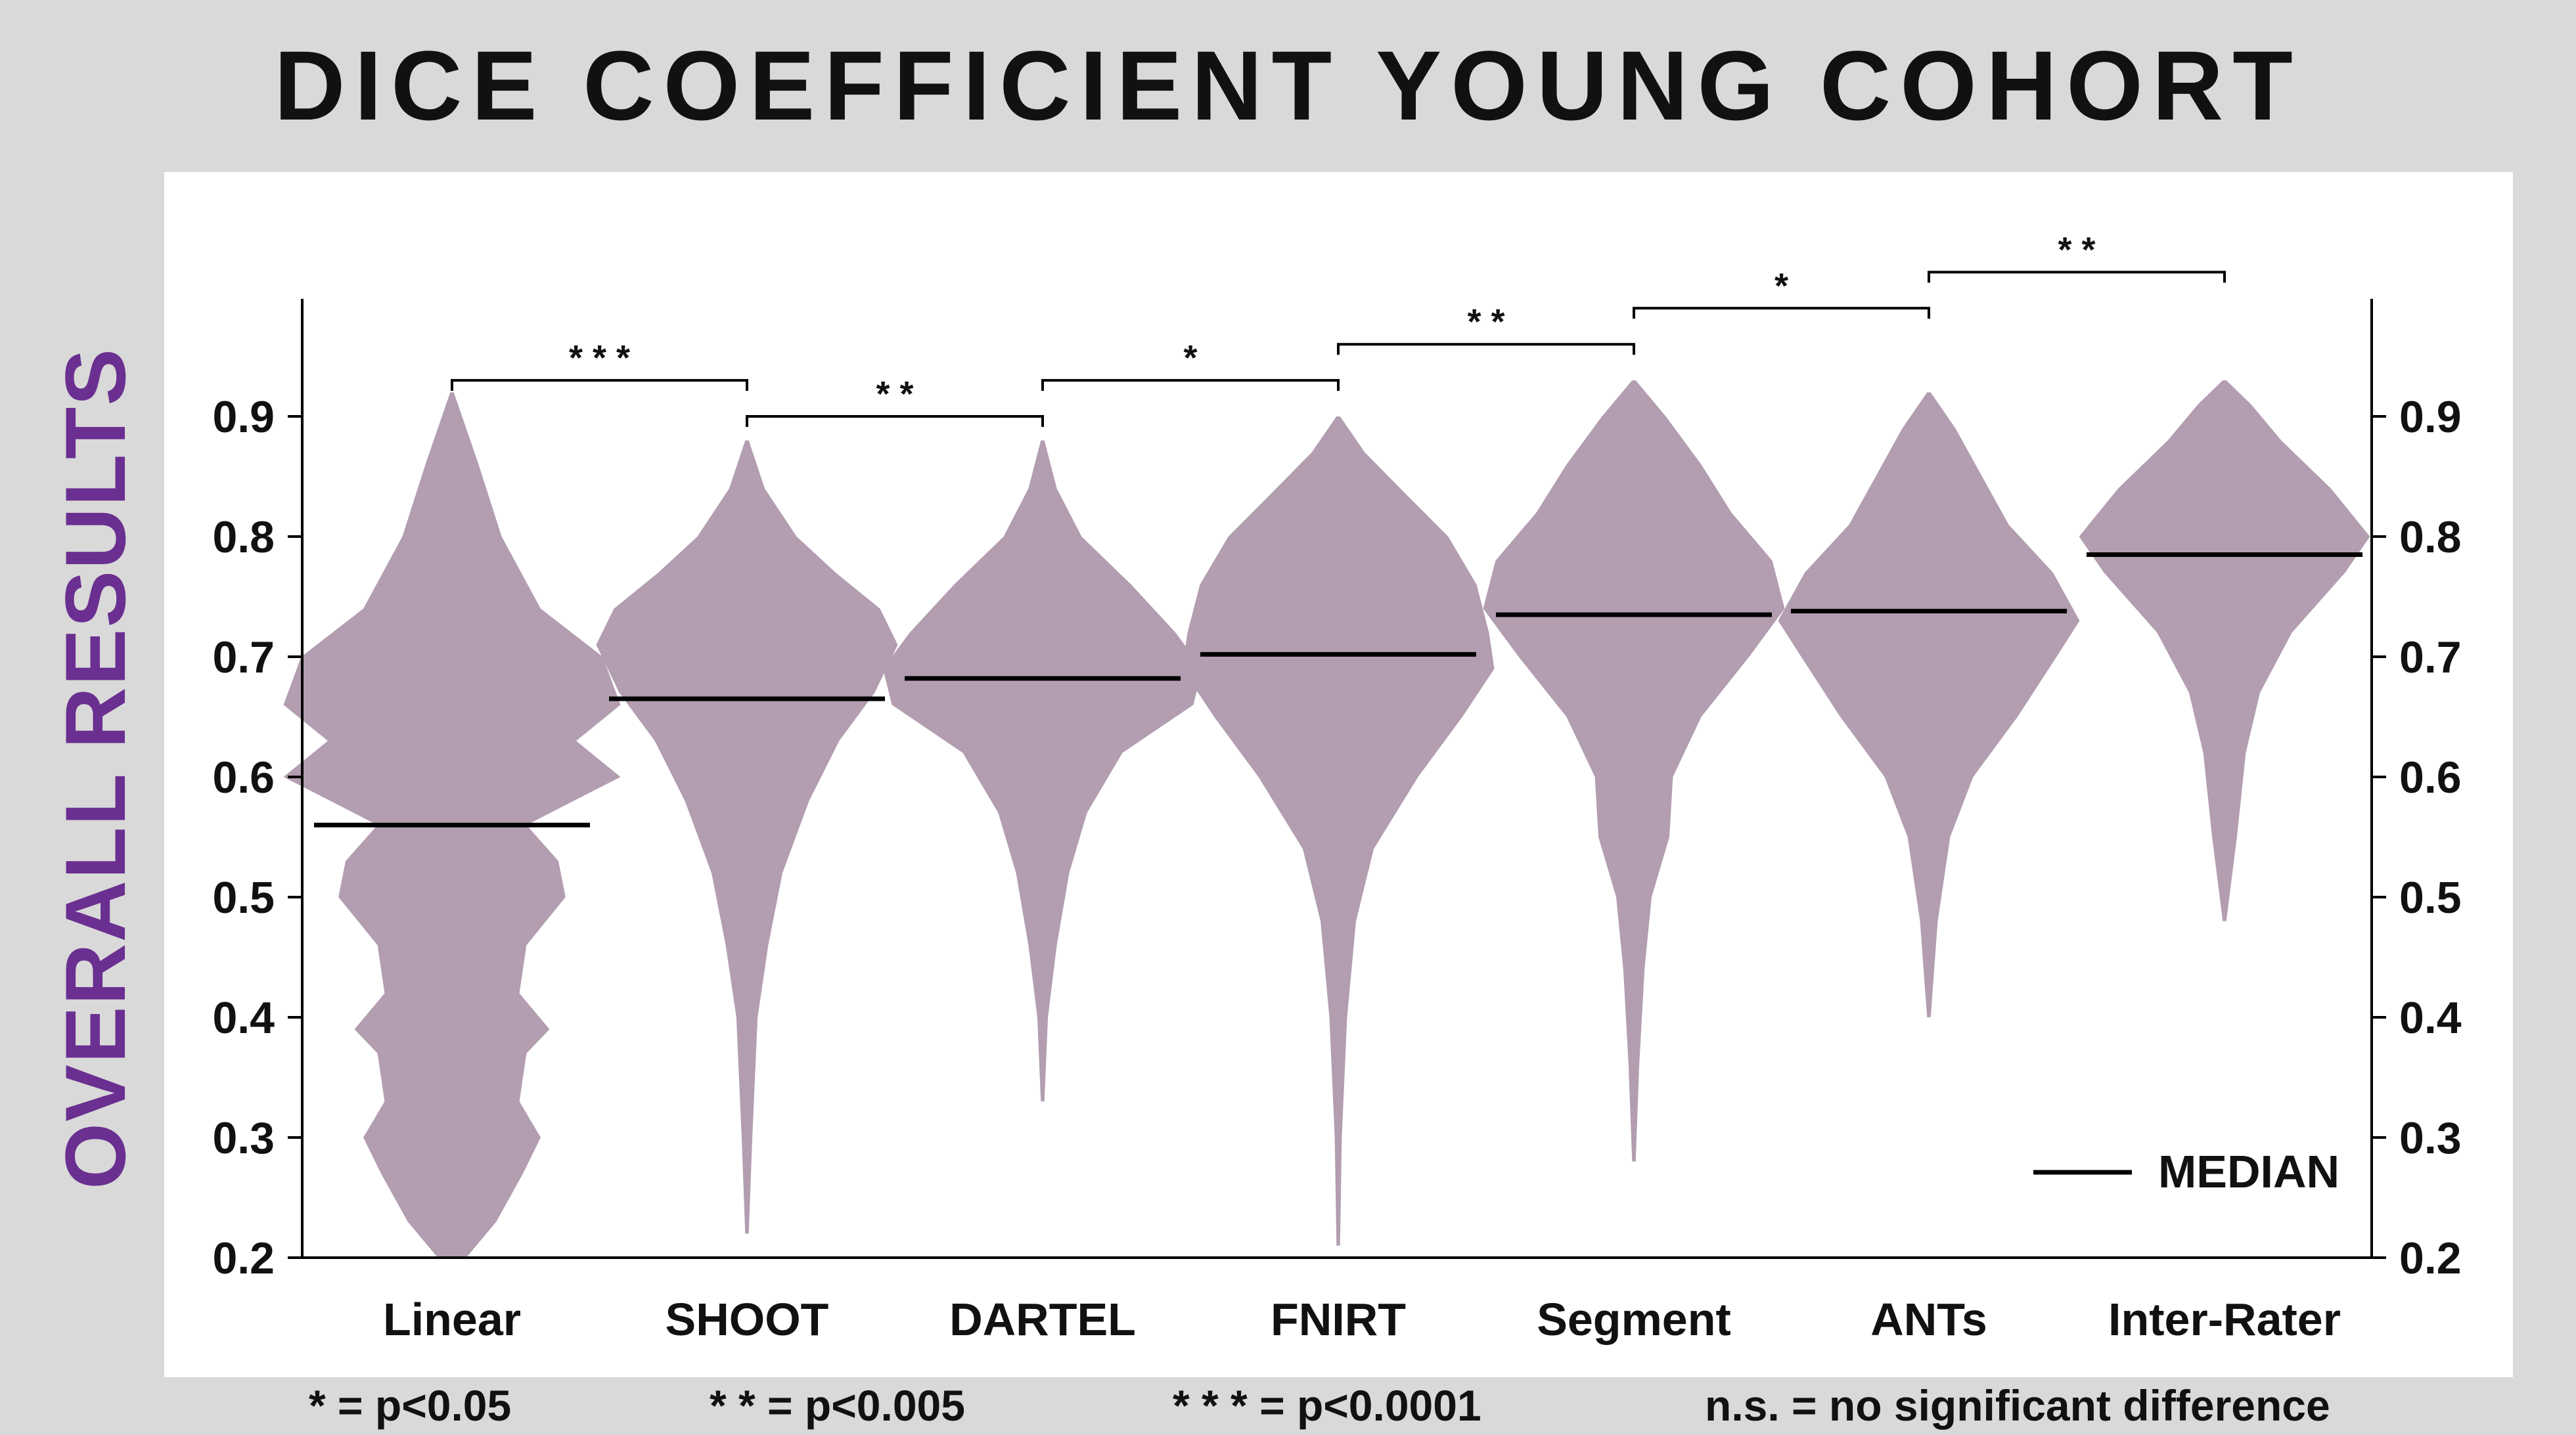 This screenshot has height=1435, width=2576. What do you see at coordinates (1634, 1319) in the screenshot?
I see `x-tick-label: Segment` at bounding box center [1634, 1319].